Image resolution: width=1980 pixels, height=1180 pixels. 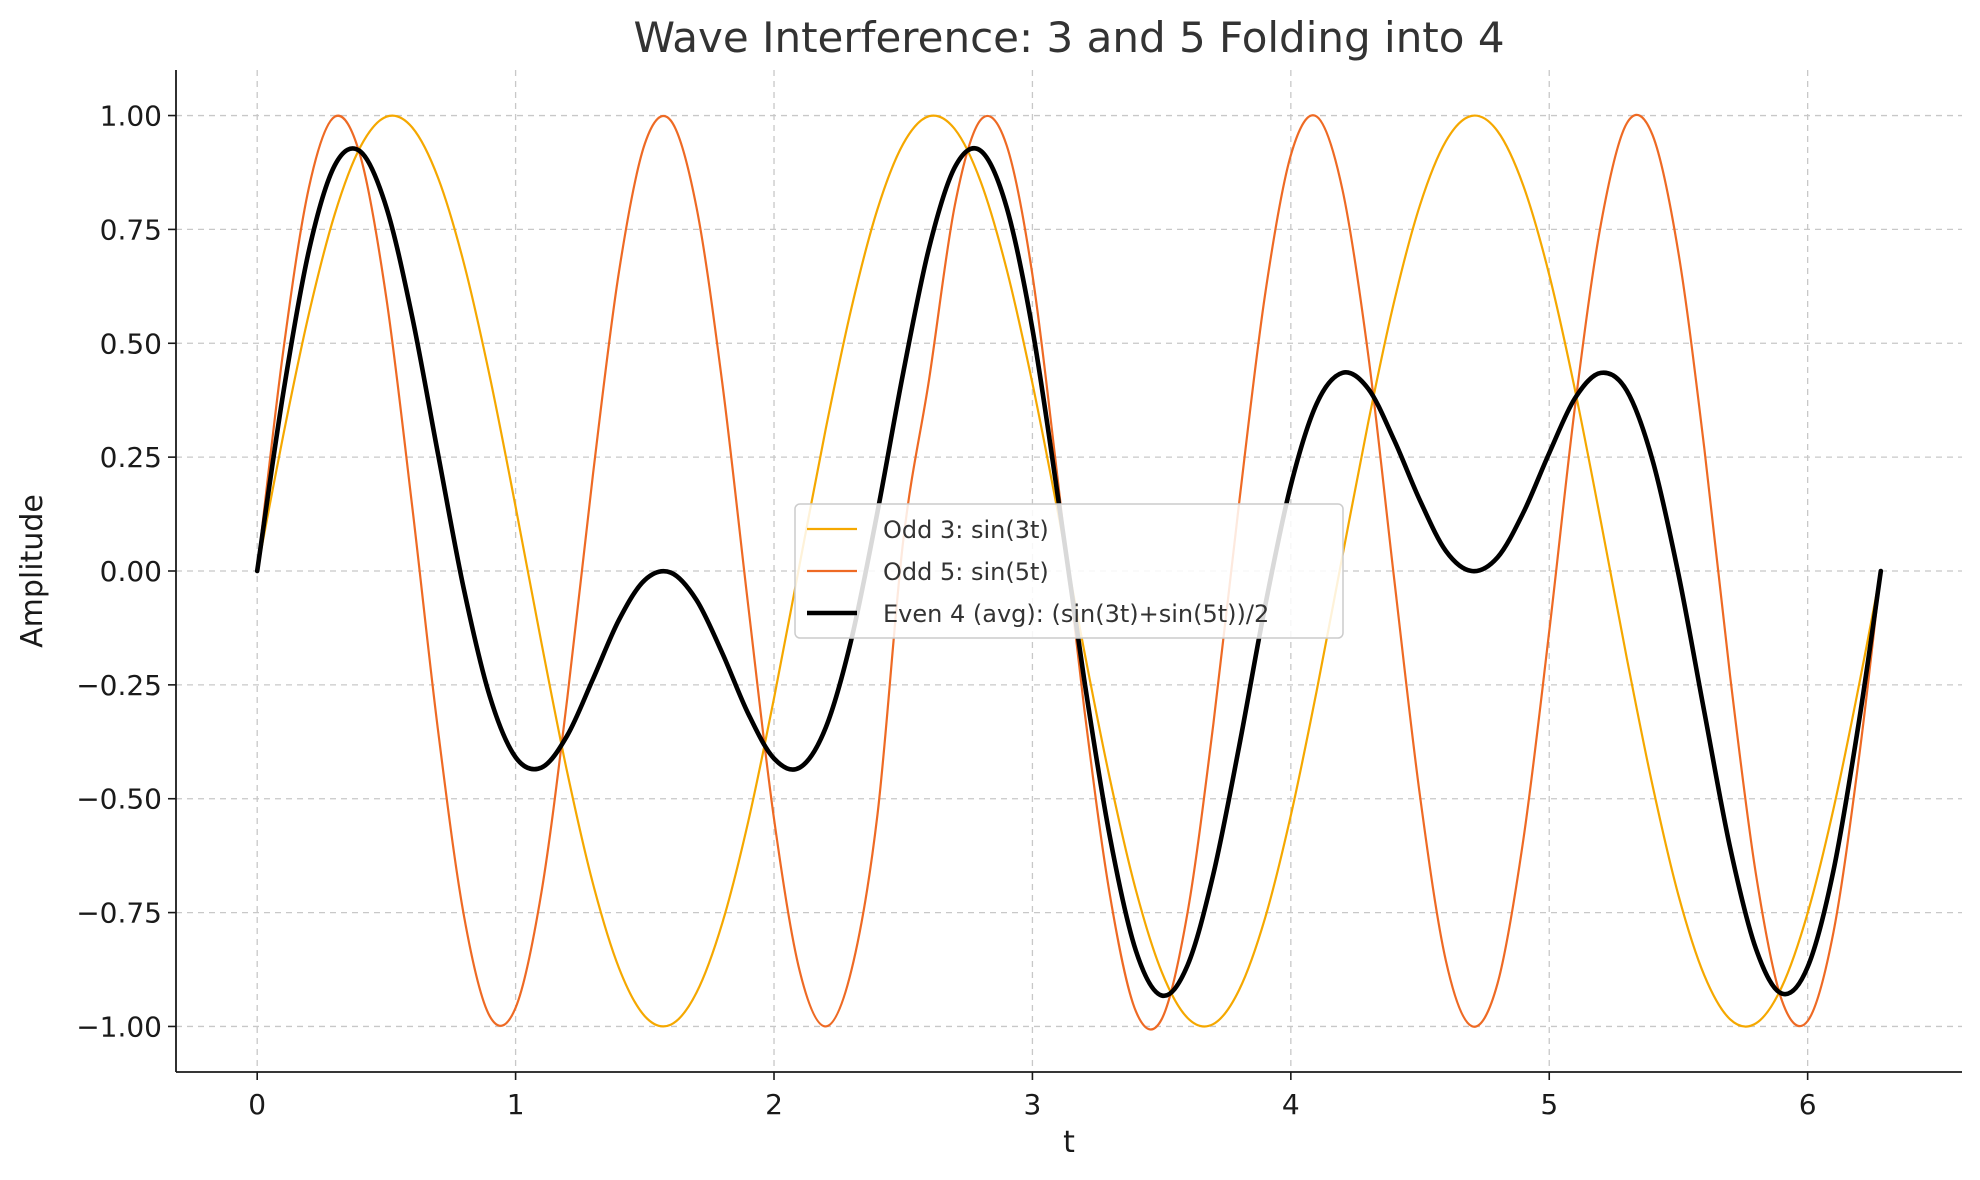 I want to click on y-tick-label: −0.50, so click(x=119, y=799).